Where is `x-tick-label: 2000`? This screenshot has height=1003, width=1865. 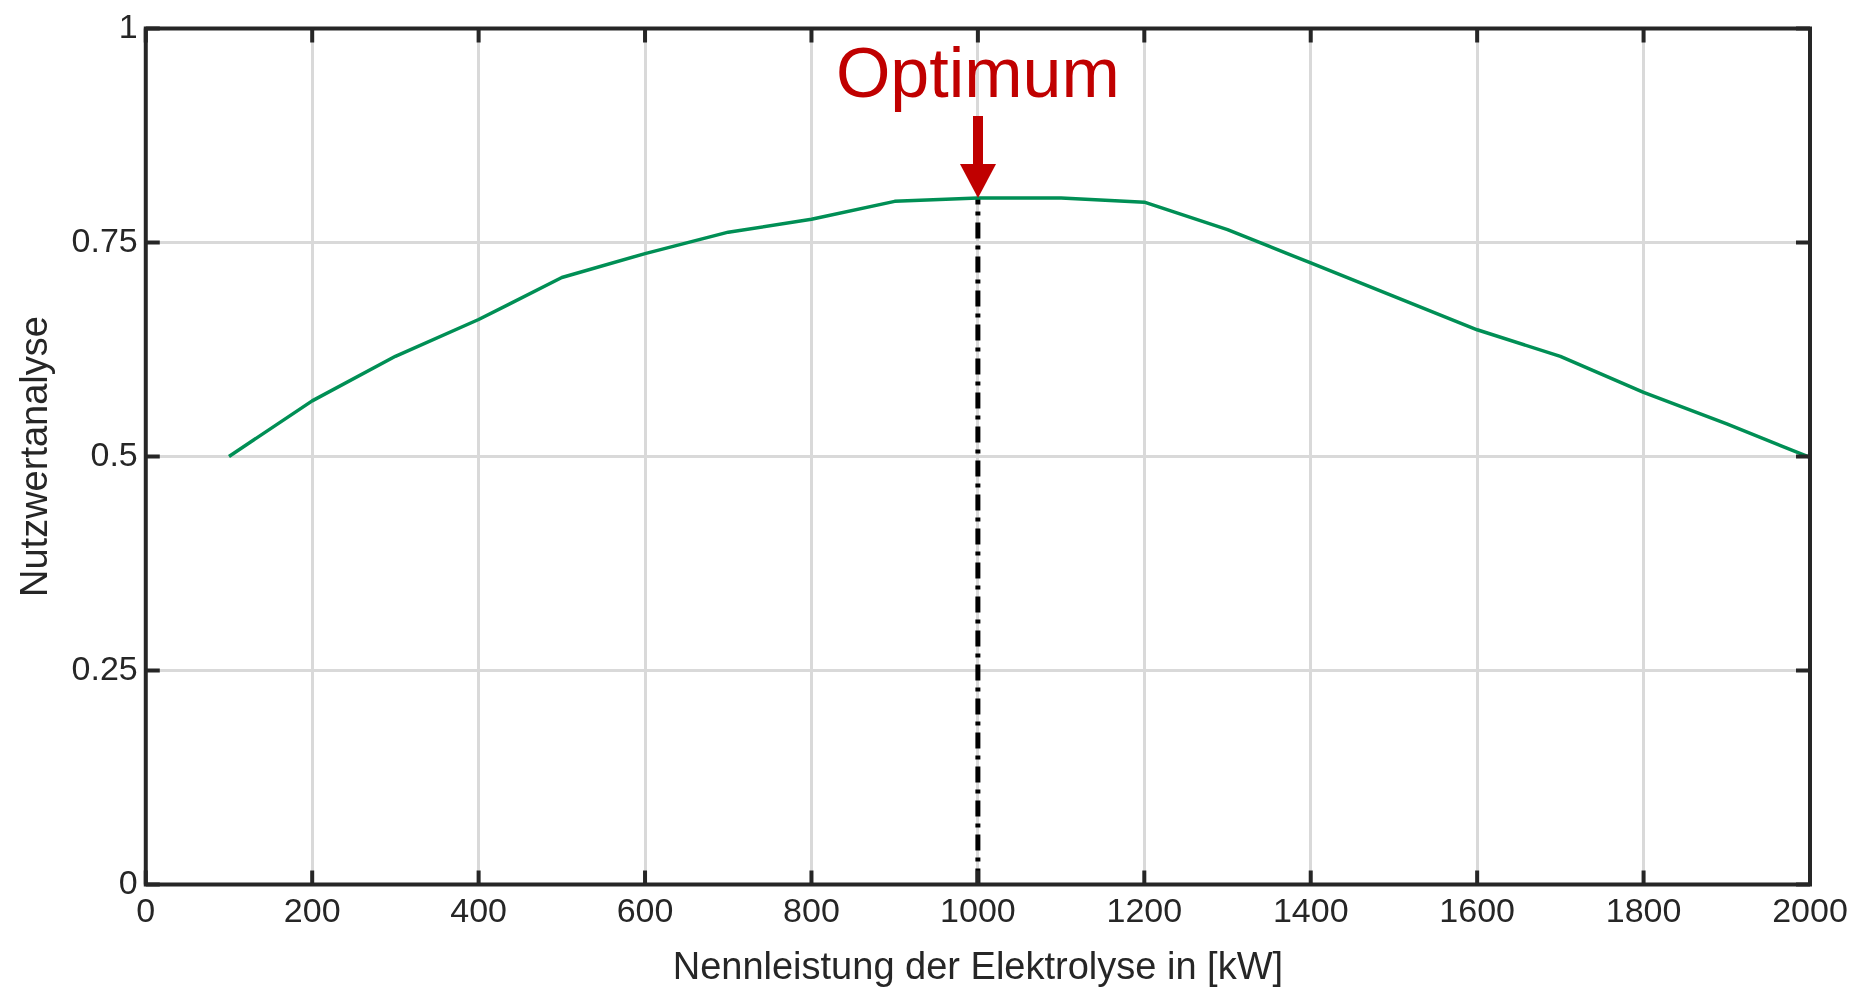 x-tick-label: 2000 is located at coordinates (1810, 910).